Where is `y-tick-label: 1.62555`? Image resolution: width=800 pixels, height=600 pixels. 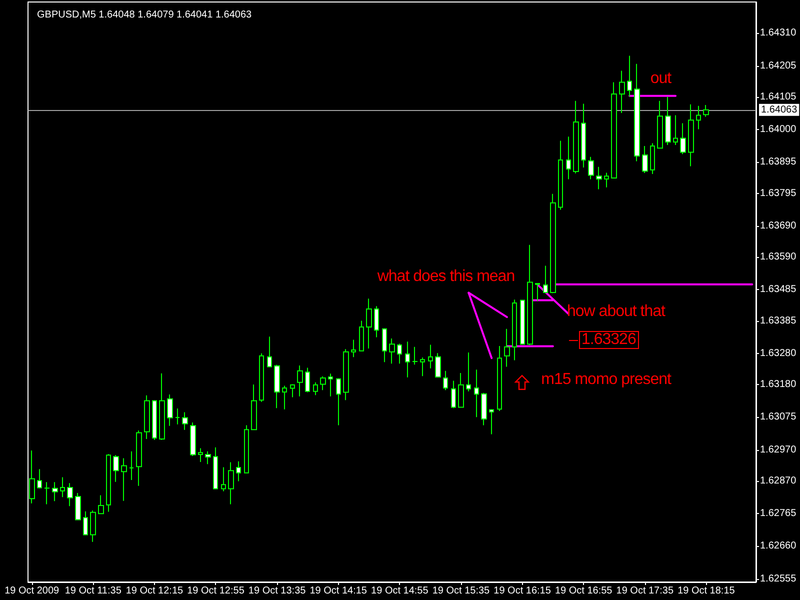 y-tick-label: 1.62555 is located at coordinates (778, 578).